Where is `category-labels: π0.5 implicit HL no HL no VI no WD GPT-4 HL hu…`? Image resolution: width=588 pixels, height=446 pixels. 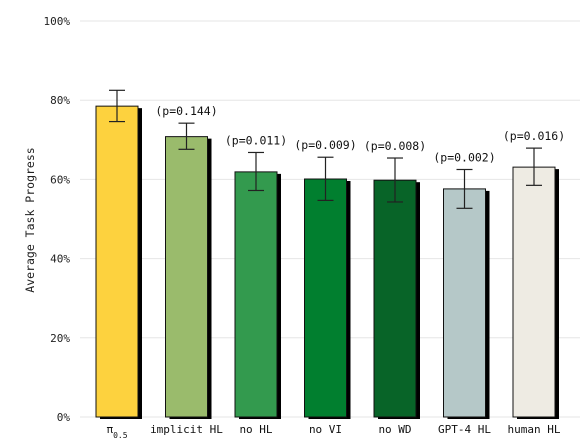 category-labels: π0.5 implicit HL no HL no VI no WD GPT-4 HL hu… is located at coordinates (333, 431).